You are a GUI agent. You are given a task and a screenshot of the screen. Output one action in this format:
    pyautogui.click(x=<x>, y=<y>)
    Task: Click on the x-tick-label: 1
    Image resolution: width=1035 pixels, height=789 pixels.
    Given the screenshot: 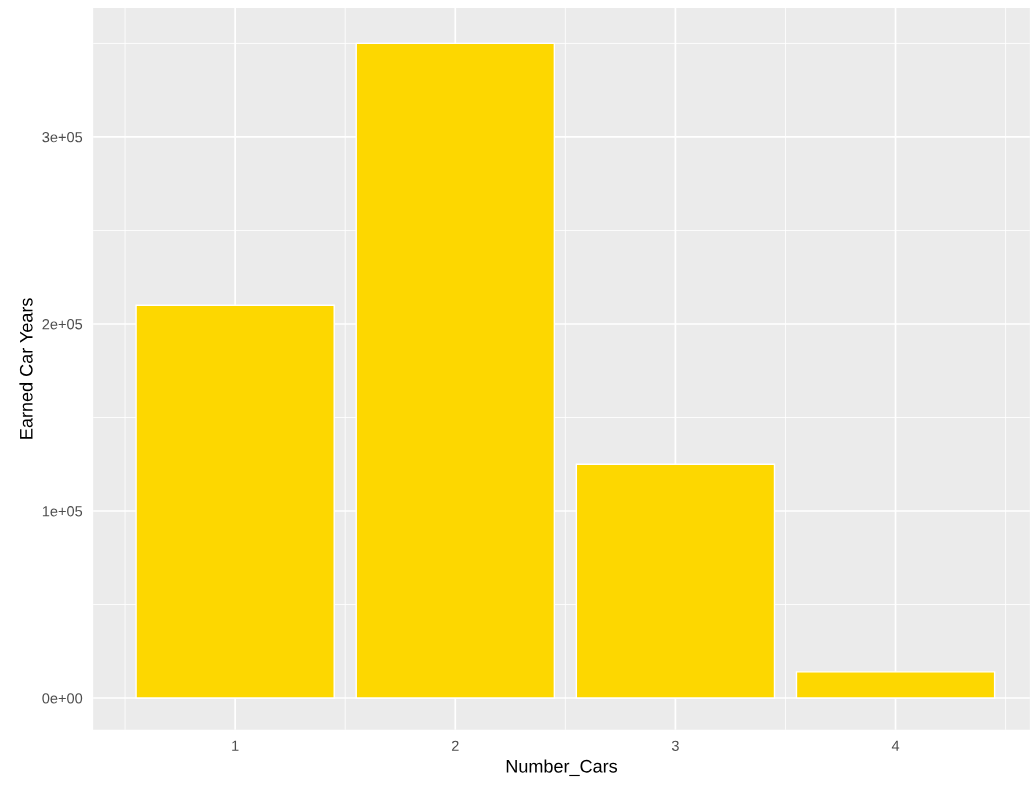 What is the action you would take?
    pyautogui.click(x=235, y=745)
    